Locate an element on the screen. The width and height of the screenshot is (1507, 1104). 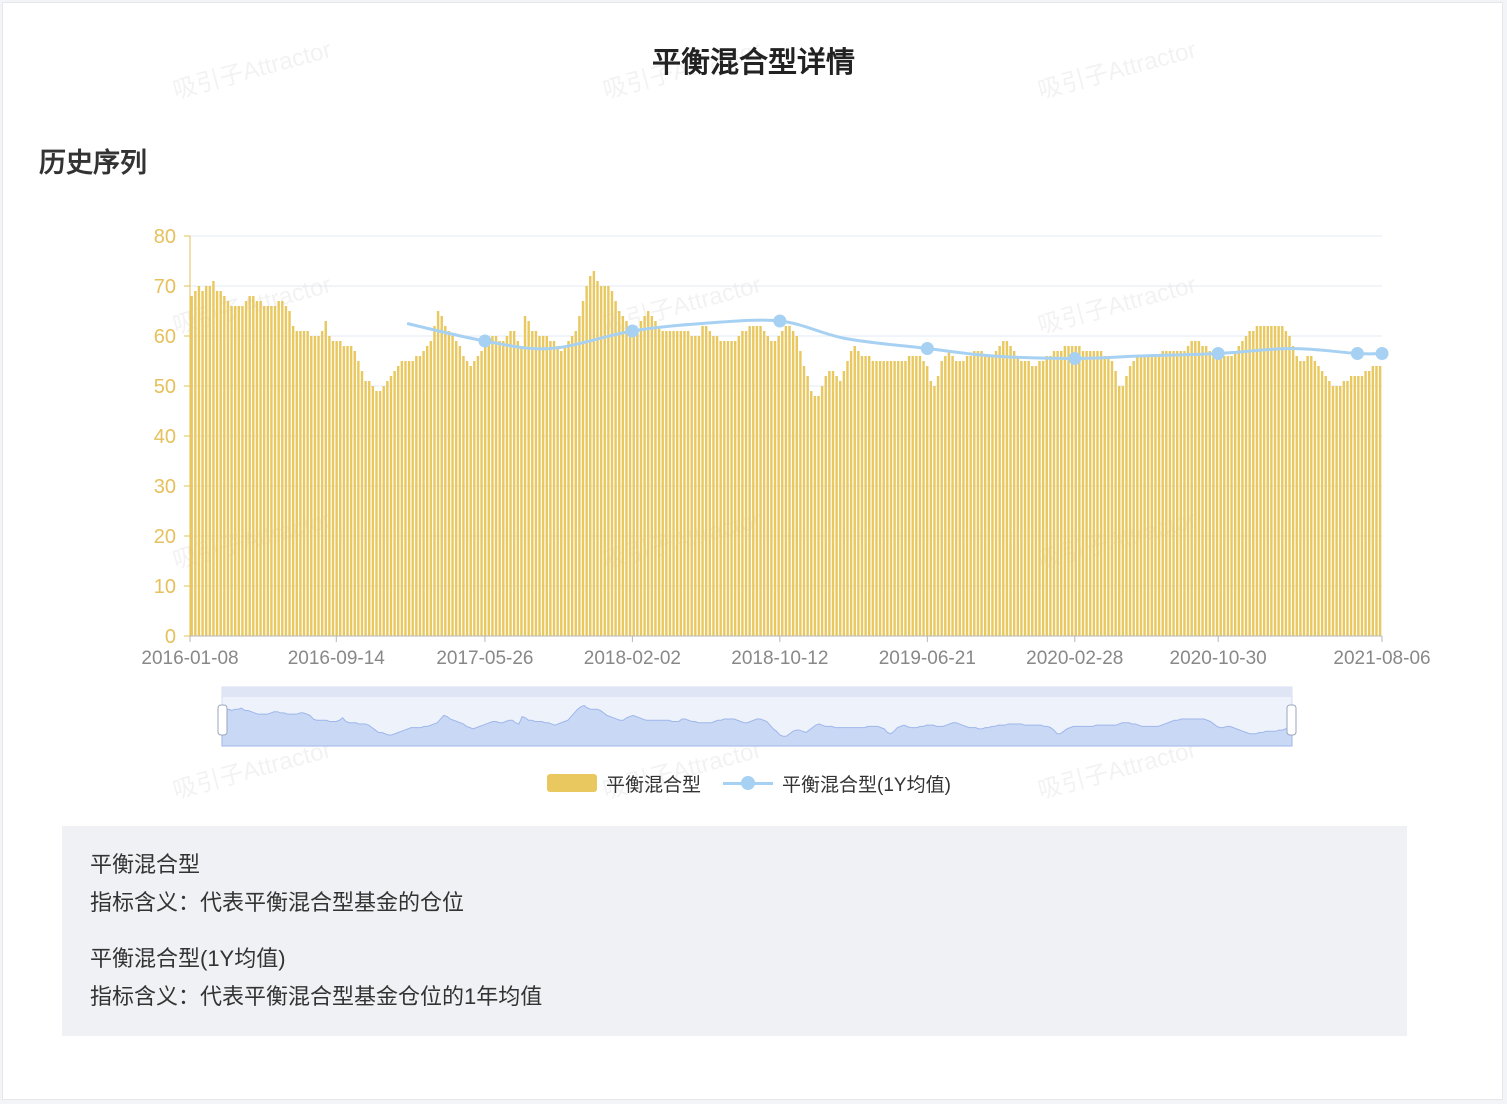
legend-bar-label: 平衡混合型 is located at coordinates (654, 785).